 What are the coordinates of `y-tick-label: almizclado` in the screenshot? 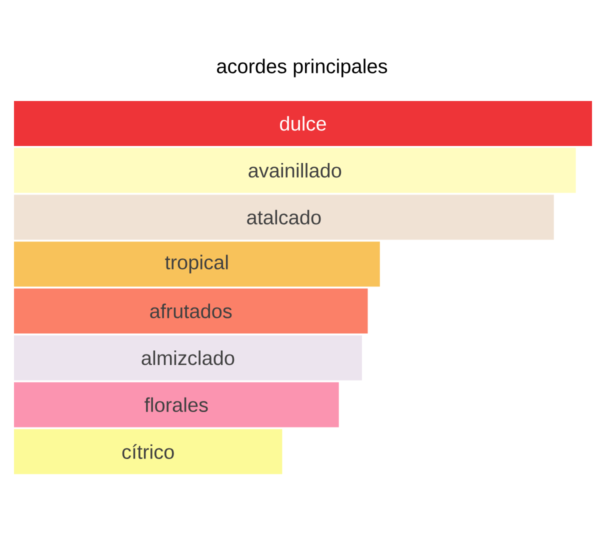 It's located at (188, 358).